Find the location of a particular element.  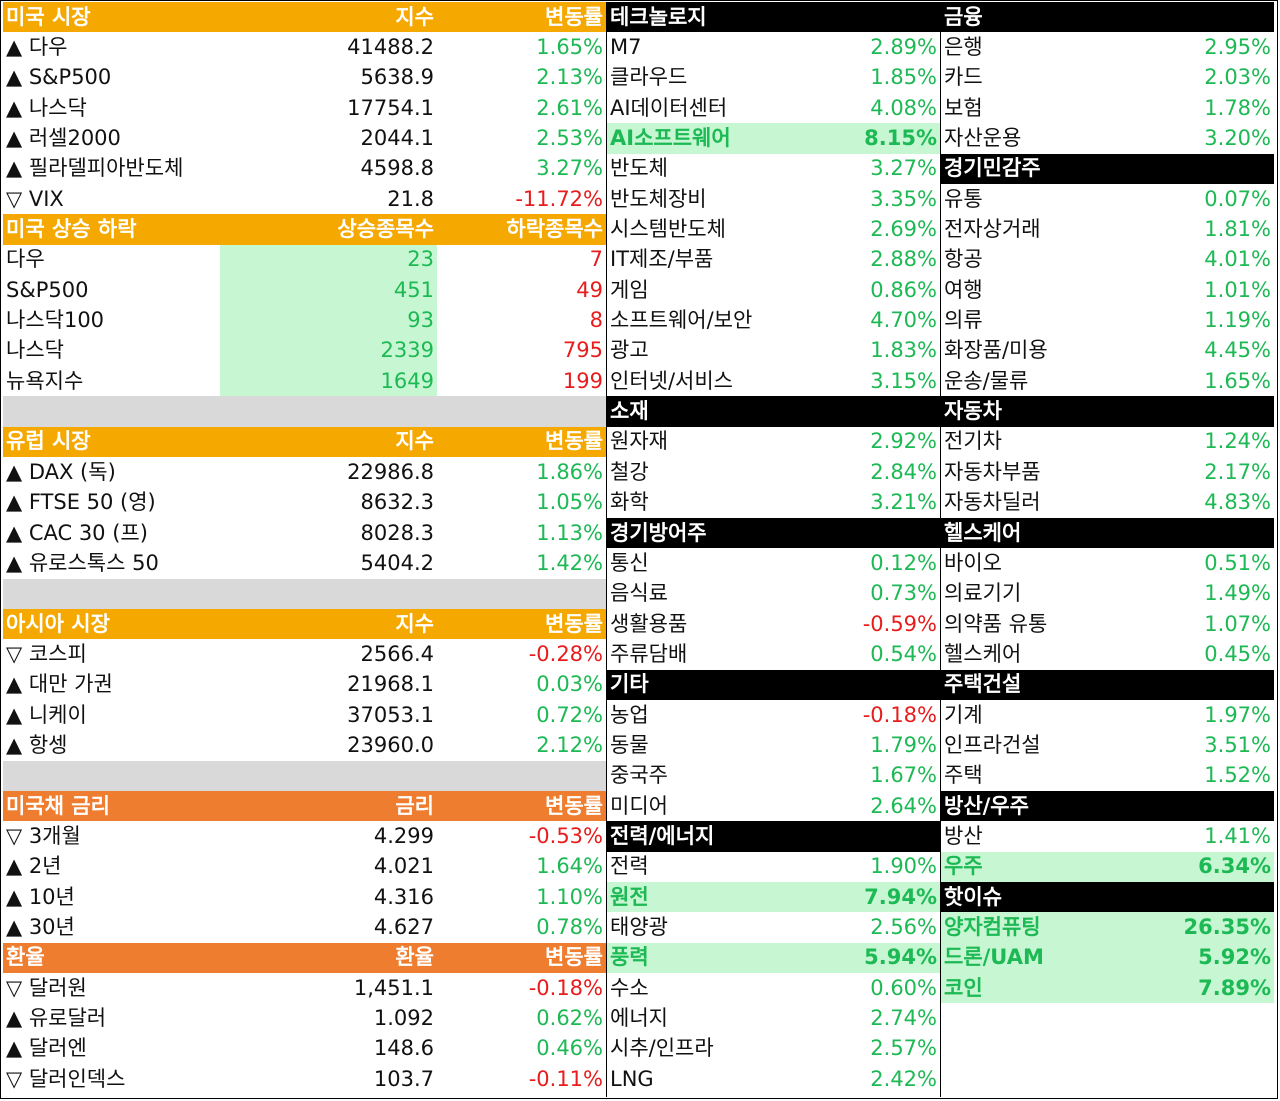

market-value: 17754.1 is located at coordinates (390, 107).